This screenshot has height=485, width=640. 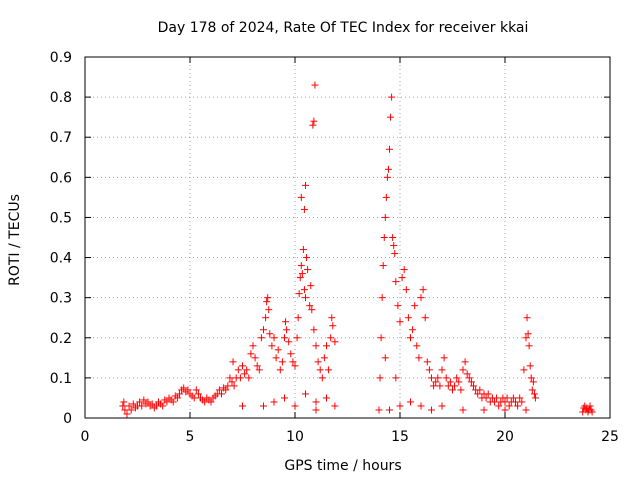 I want to click on x-tick-label: 25, so click(x=610, y=437).